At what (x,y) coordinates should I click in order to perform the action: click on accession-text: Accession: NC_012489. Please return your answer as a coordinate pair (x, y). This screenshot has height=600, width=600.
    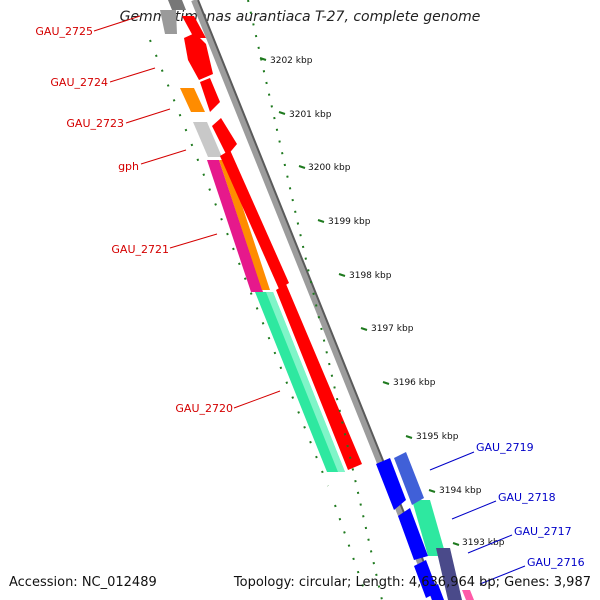
    Looking at the image, I should click on (83, 582).